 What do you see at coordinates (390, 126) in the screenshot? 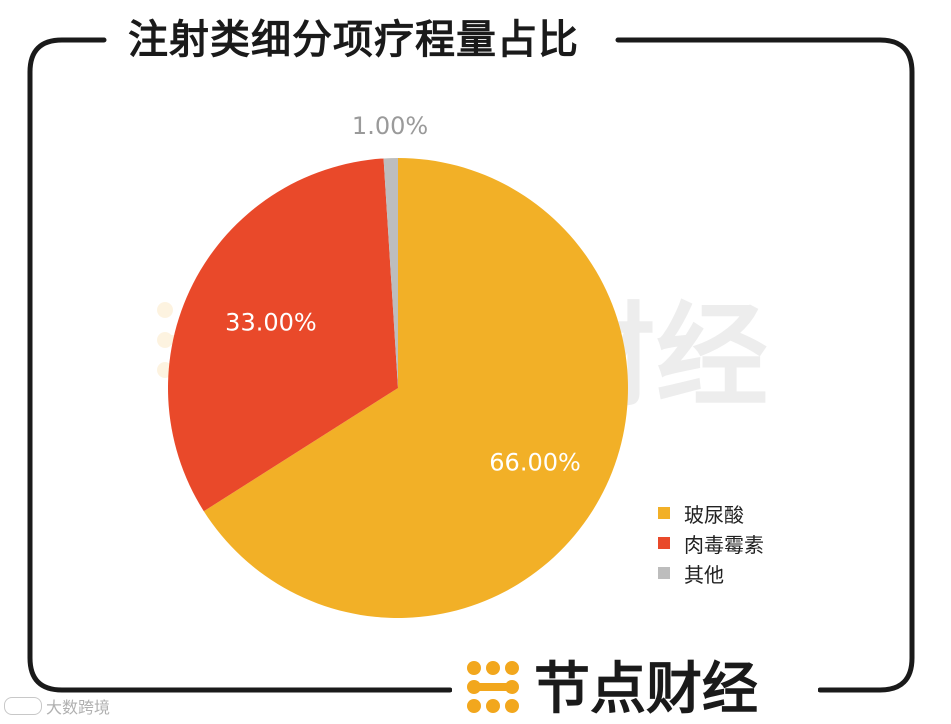
I see `pie-data-label-3: 1.00%` at bounding box center [390, 126].